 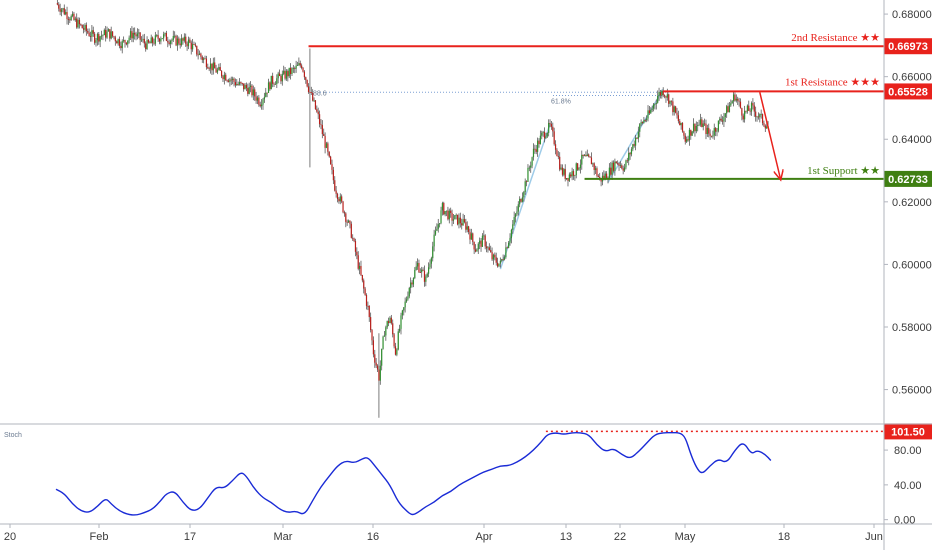 I want to click on level-label: 1st Support ★★, so click(x=843, y=171).